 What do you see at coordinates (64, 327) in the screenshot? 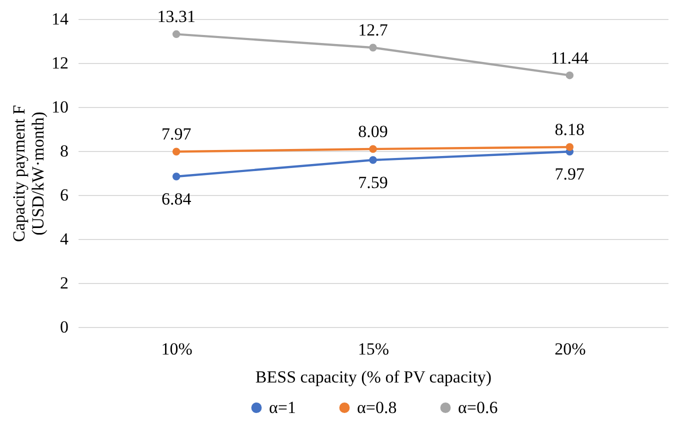
I see `y-tick-label: 0` at bounding box center [64, 327].